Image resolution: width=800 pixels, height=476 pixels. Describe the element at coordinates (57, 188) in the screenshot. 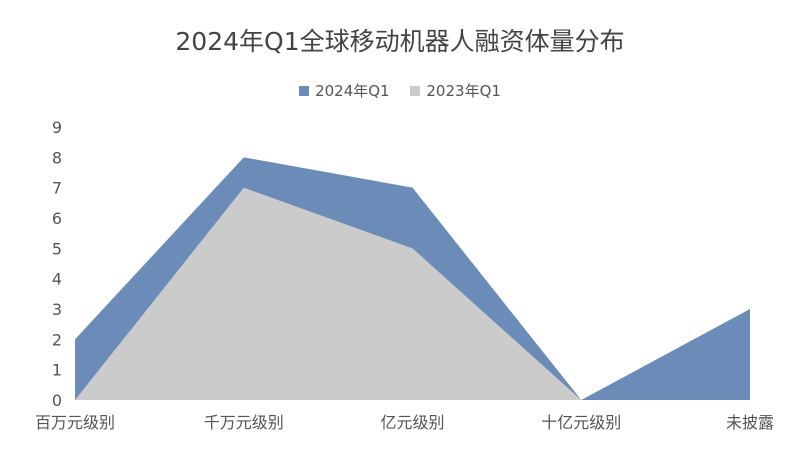

I see `y-tick-label: 7` at that location.